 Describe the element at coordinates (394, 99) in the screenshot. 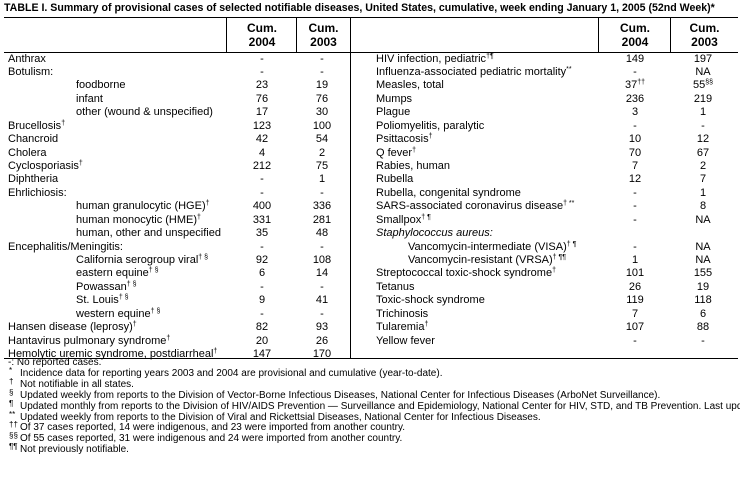

I see `row-label: Mumps` at that location.